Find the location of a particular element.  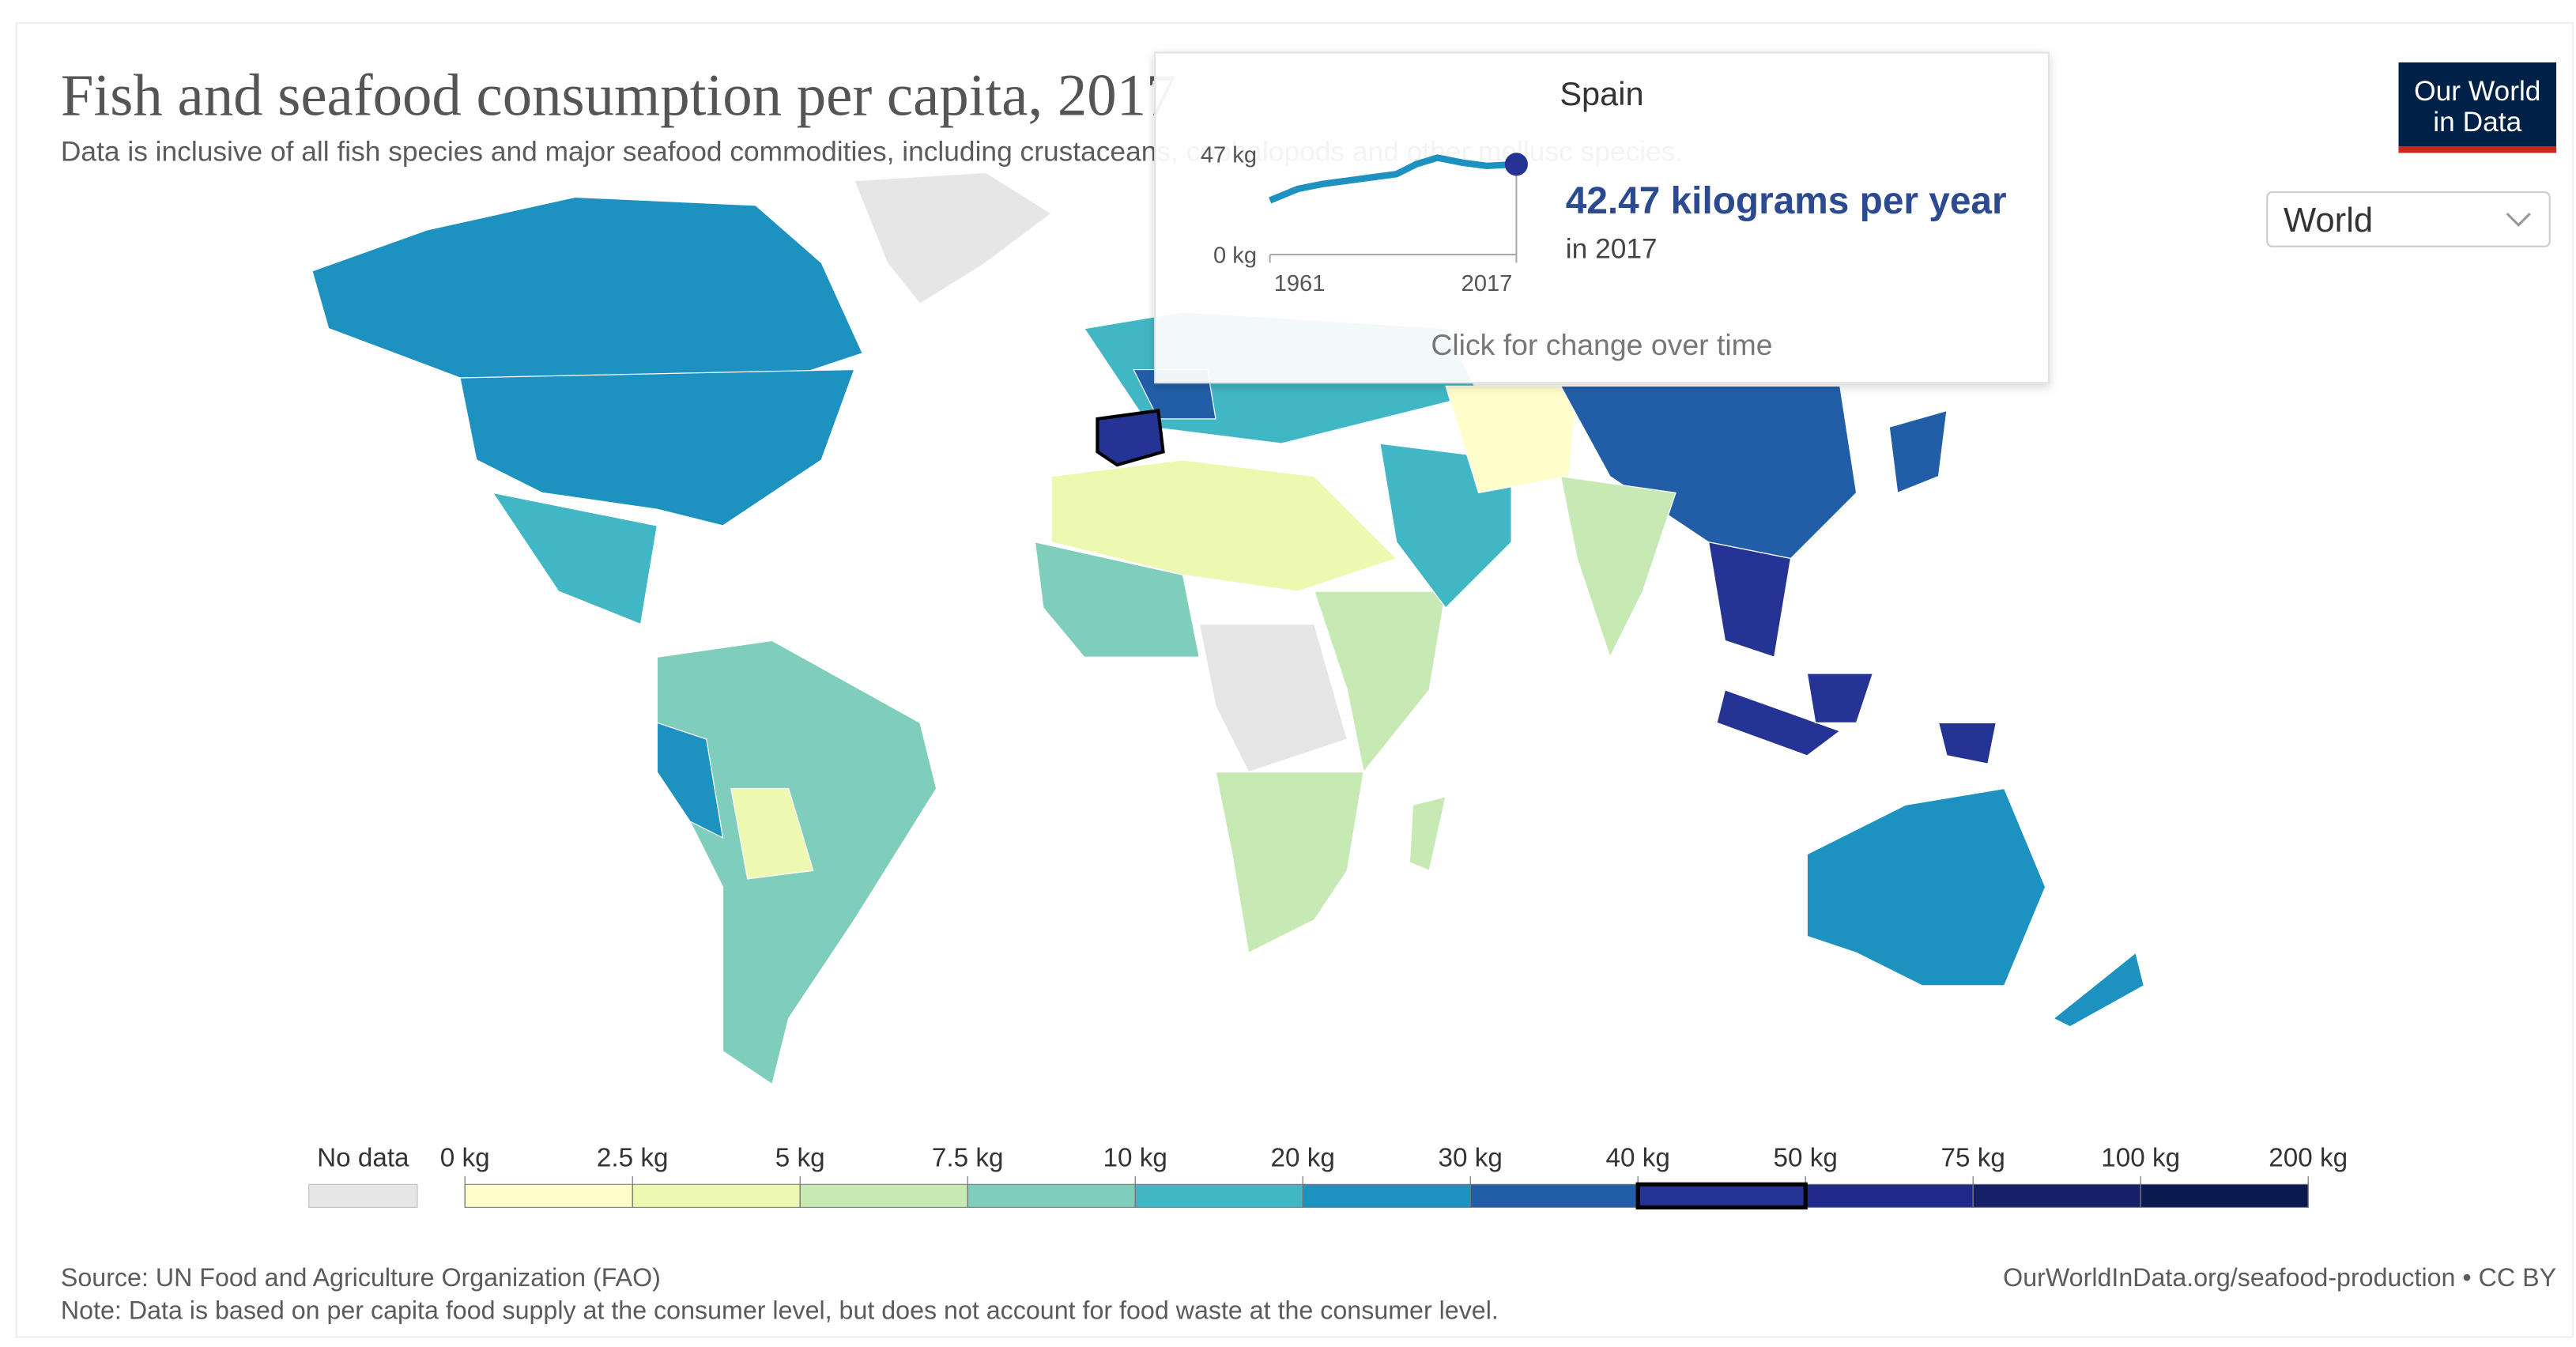

japan is located at coordinates (1918, 451).